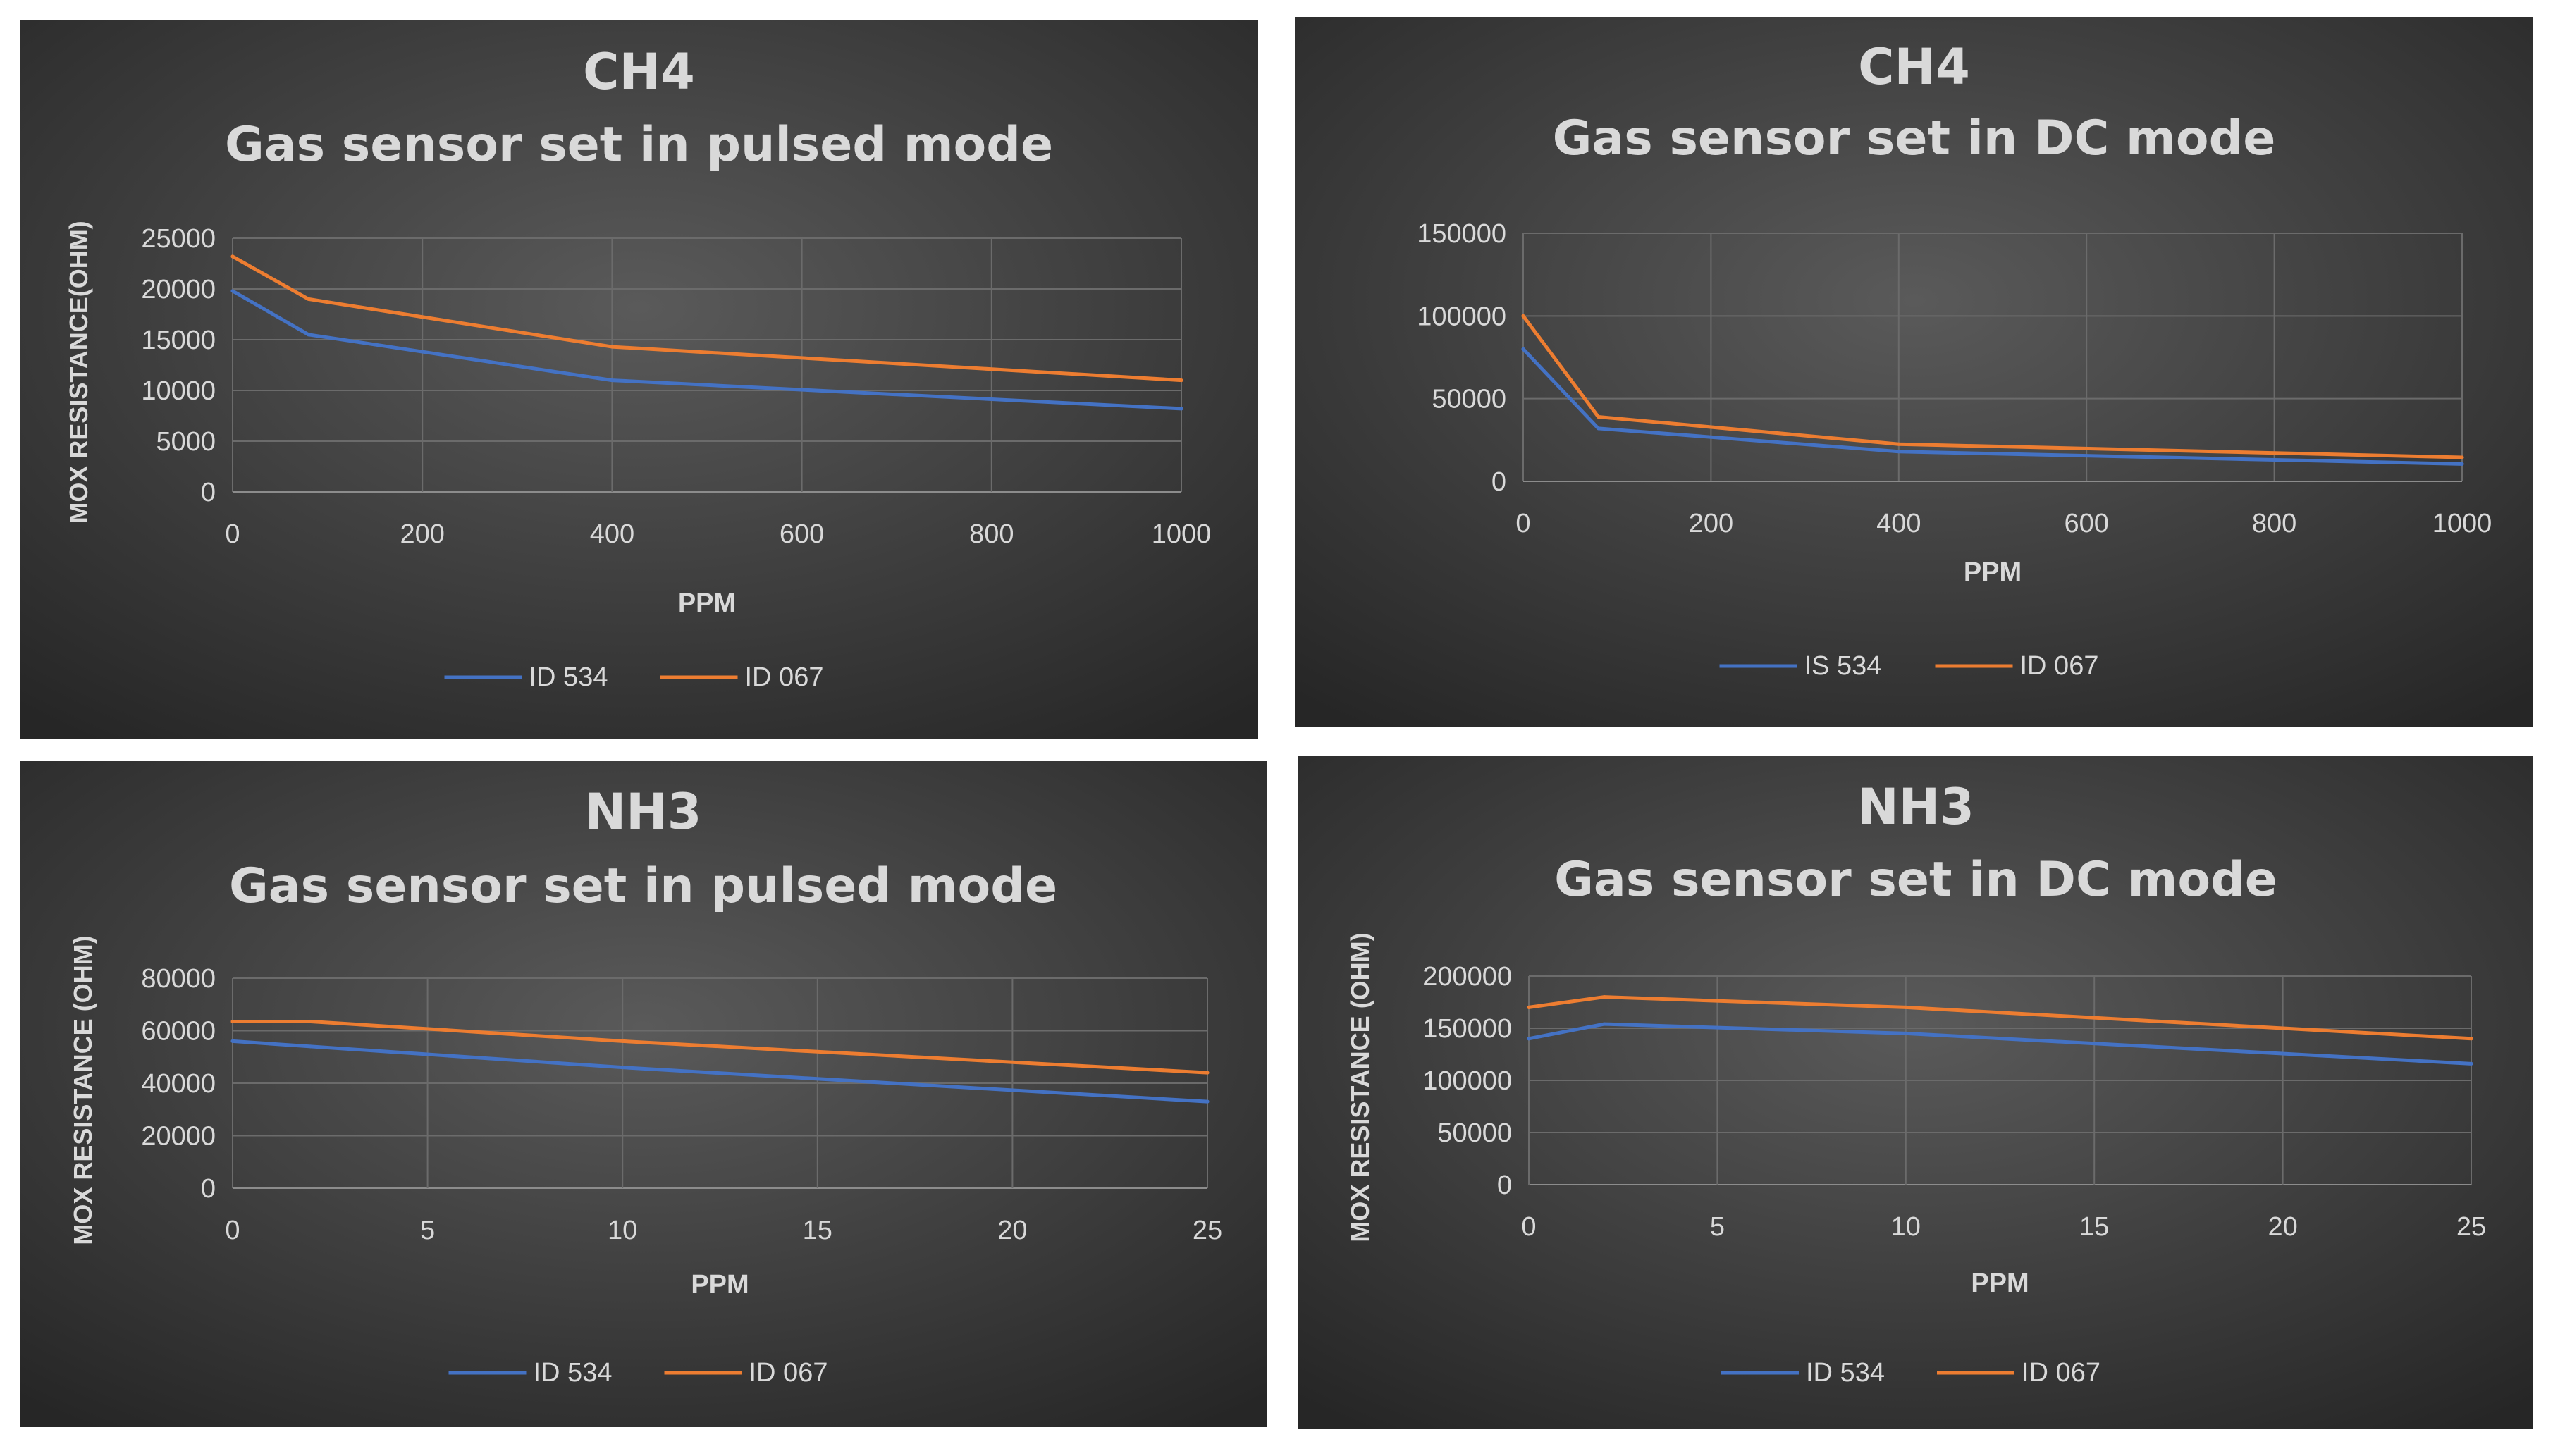 The height and width of the screenshot is (1456, 2553). I want to click on x-tick-label: 10, so click(622, 1230).